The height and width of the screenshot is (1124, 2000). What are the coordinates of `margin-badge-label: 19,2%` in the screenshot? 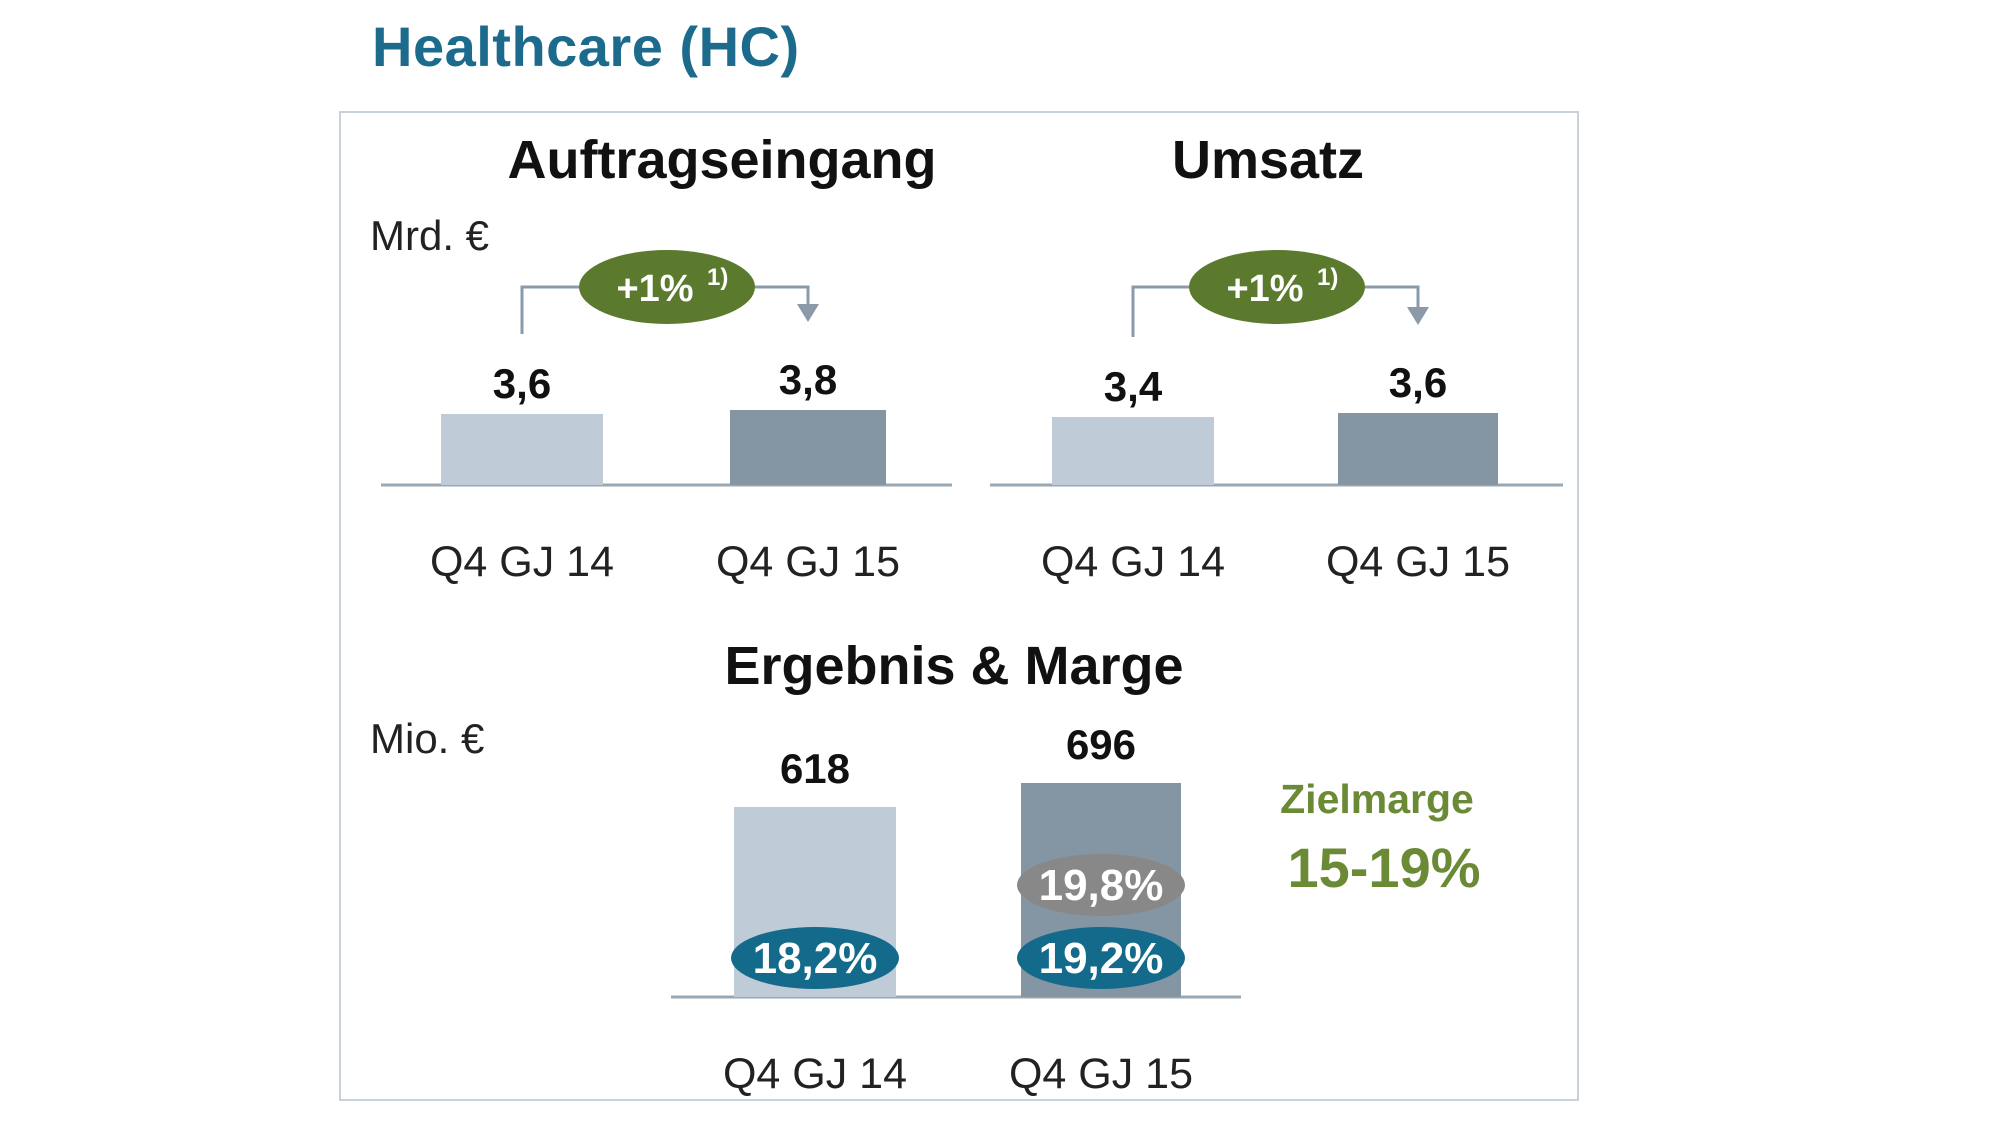 It's located at (1101, 958).